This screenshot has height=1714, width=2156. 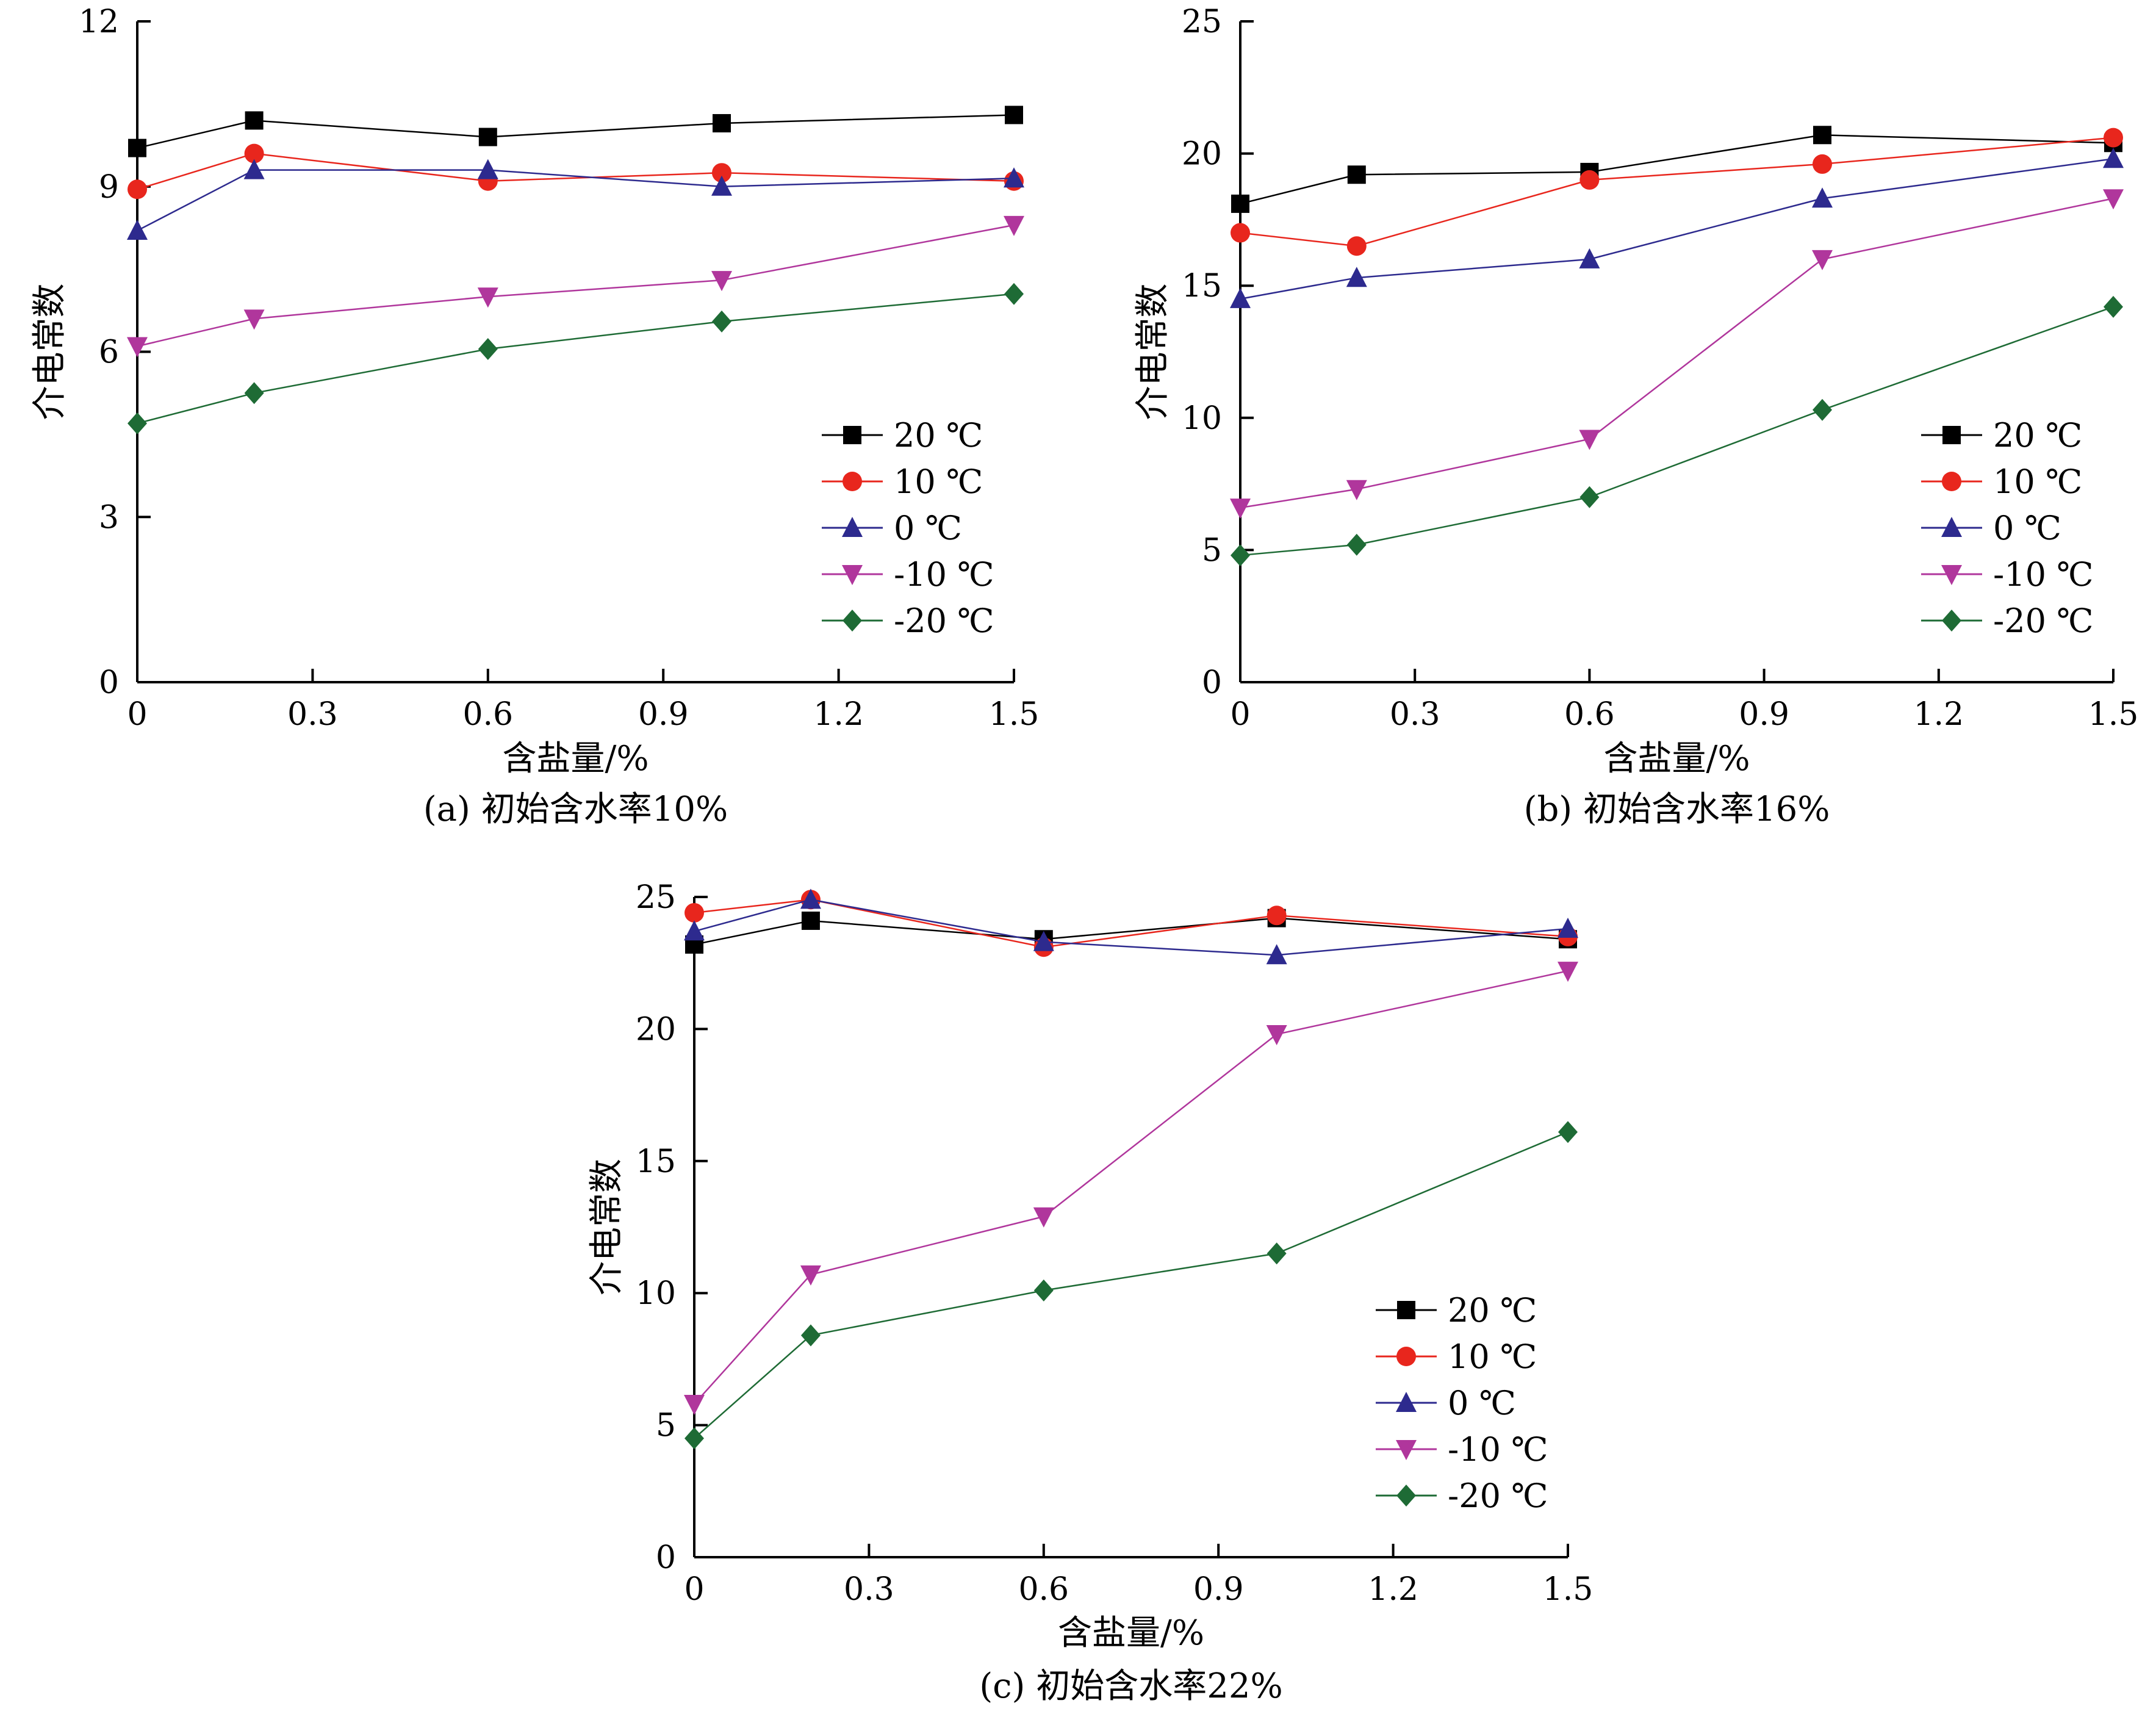 What do you see at coordinates (1498, 1449) in the screenshot?
I see `legend-label: -10 ℃` at bounding box center [1498, 1449].